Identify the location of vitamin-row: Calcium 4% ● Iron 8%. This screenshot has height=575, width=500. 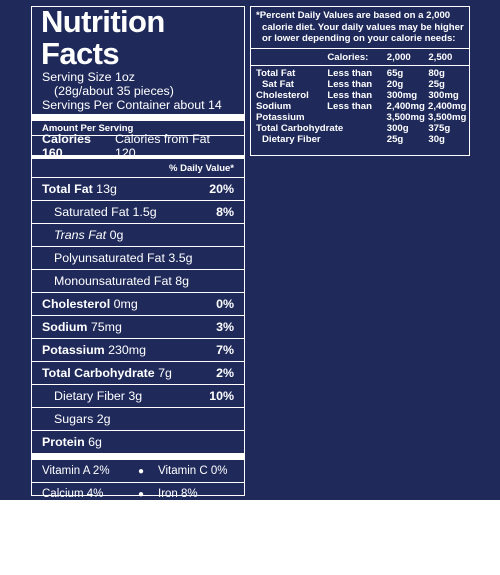
(138, 494).